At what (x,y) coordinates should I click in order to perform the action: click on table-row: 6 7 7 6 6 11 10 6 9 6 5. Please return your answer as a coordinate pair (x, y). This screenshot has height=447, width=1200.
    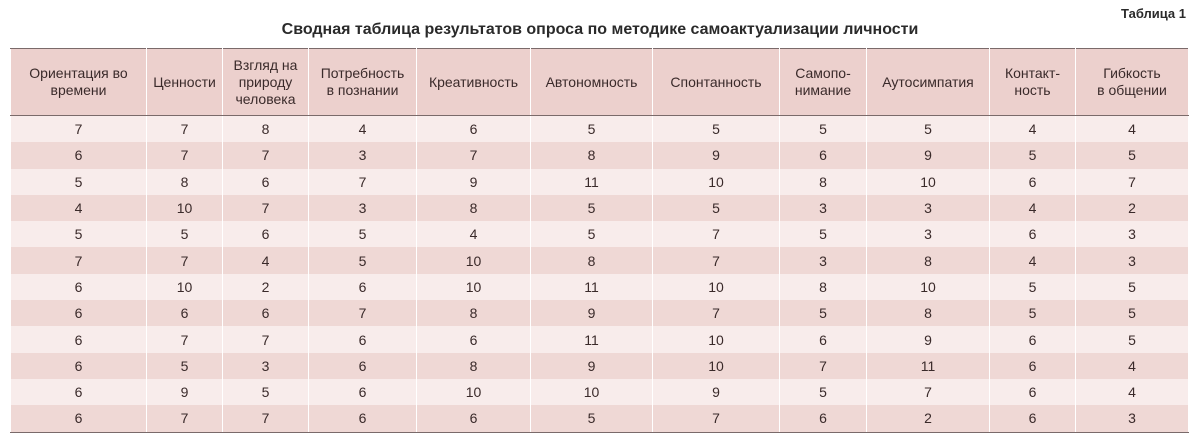
    Looking at the image, I should click on (599, 339).